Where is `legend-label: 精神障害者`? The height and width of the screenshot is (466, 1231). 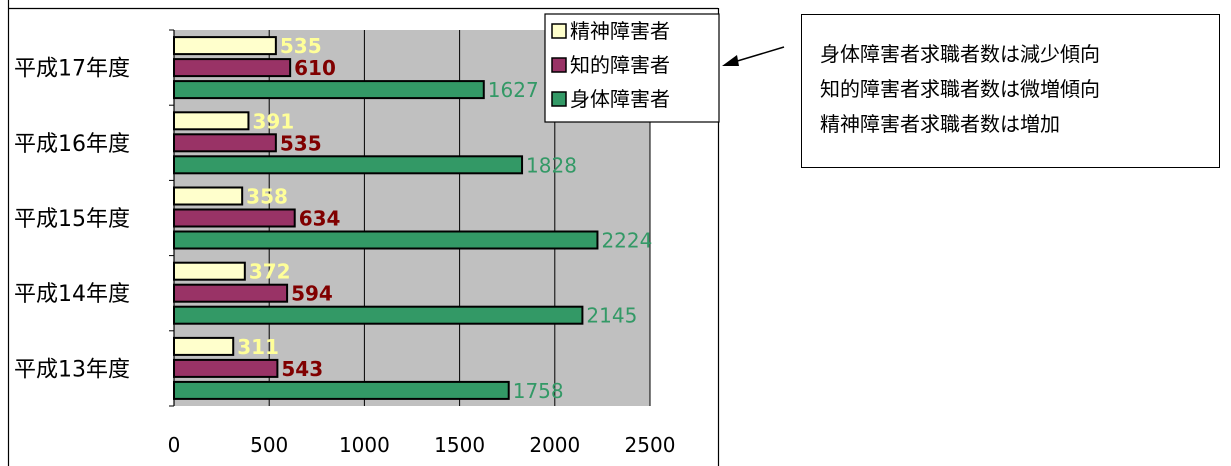
legend-label: 精神障害者 is located at coordinates (620, 31).